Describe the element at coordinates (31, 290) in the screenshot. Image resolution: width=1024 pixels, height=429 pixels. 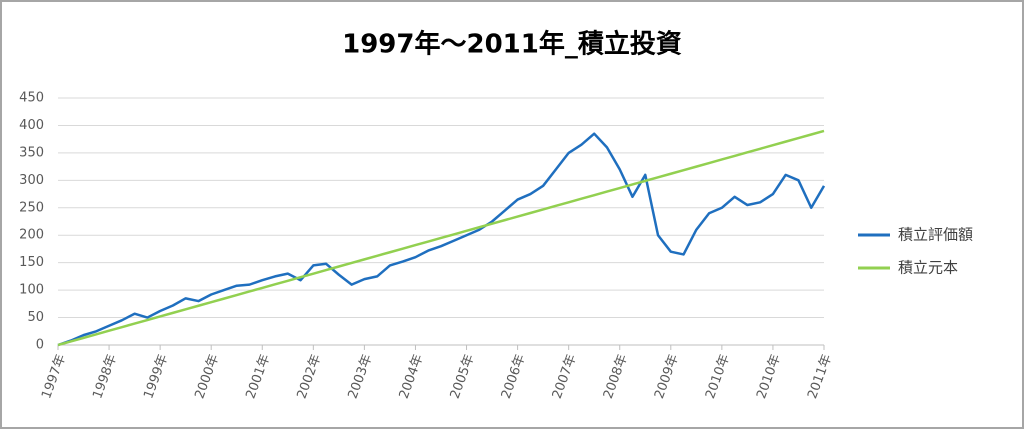
I see `y-tick-label: 100` at that location.